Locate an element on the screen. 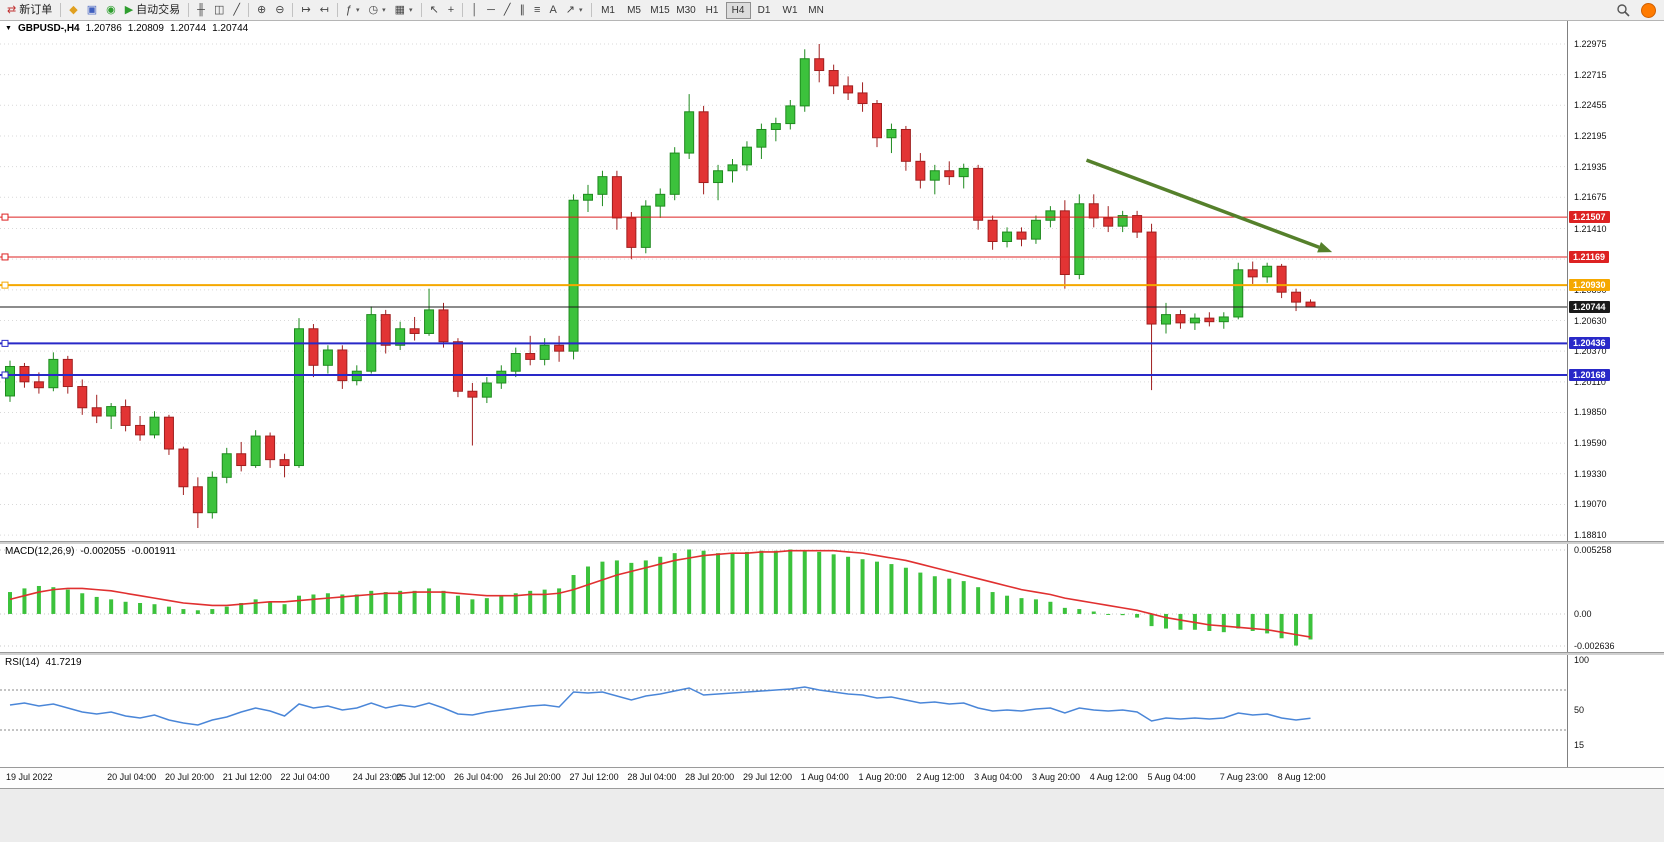 This screenshot has height=842, width=1664. candlestick-chart-icon: ◫ is located at coordinates (219, 9).